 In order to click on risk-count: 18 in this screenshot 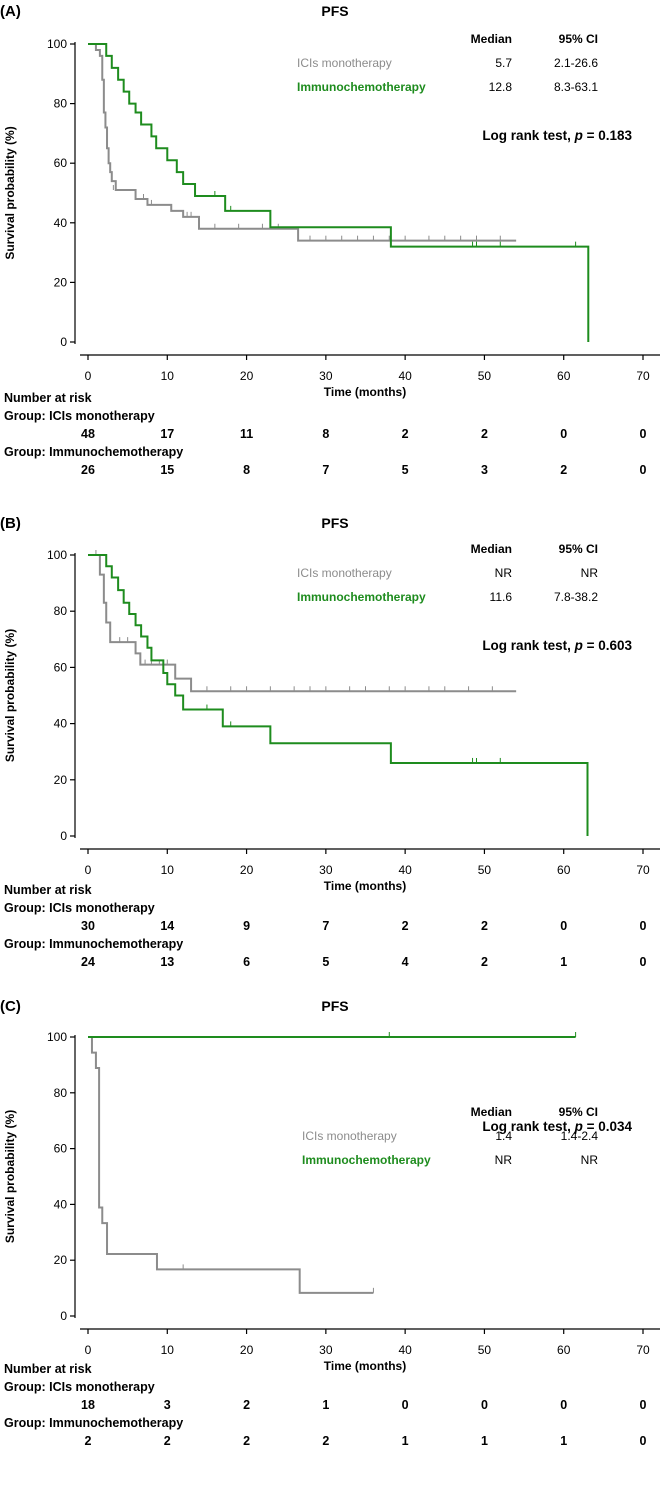, I will do `click(88, 1405)`.